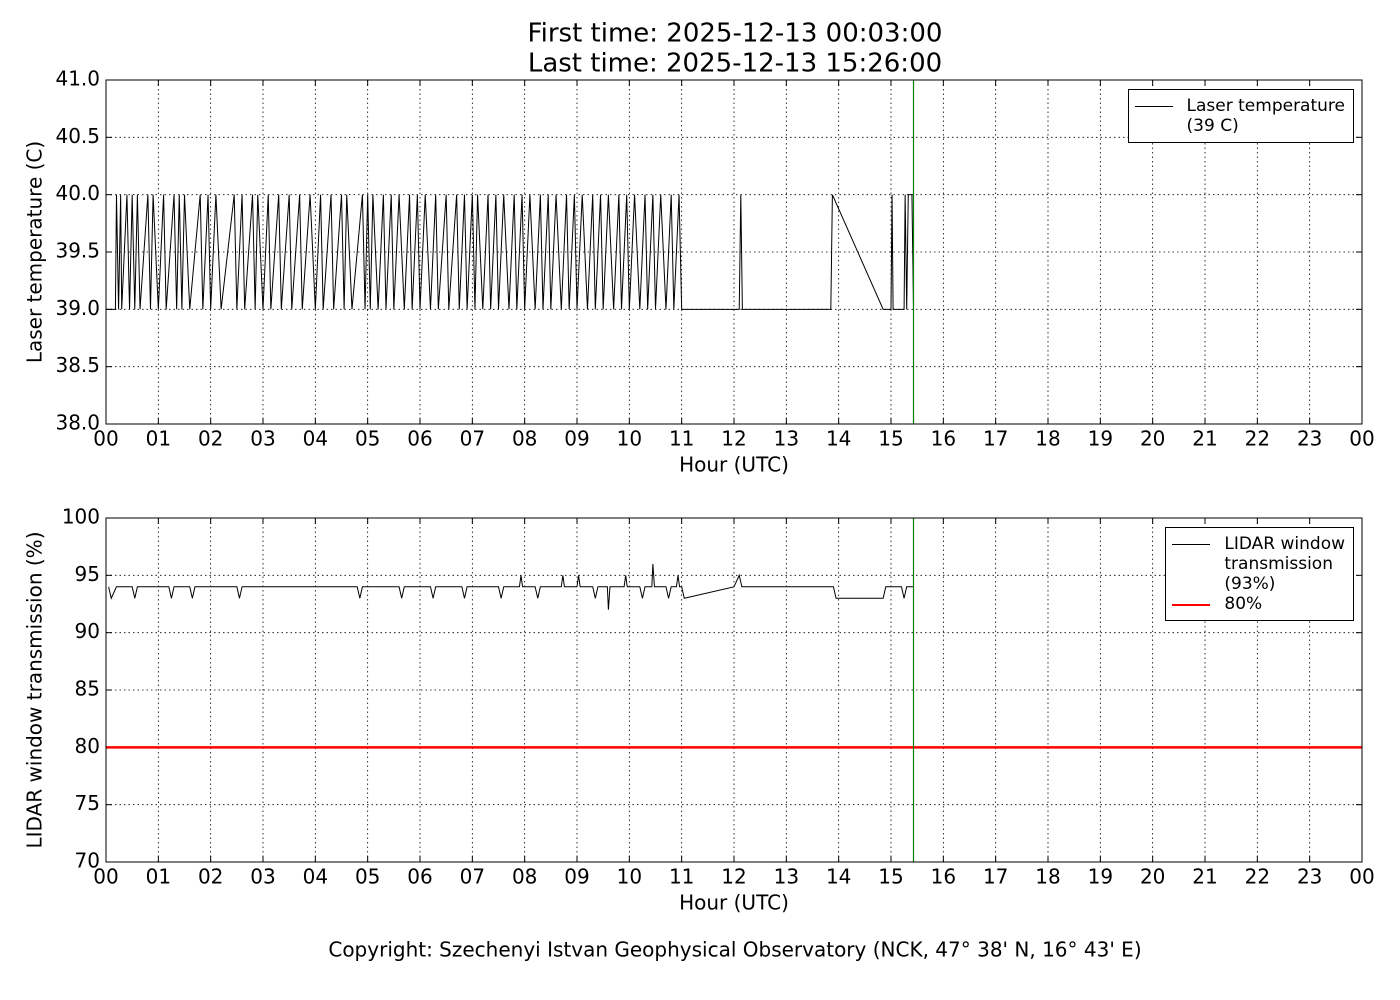  Describe the element at coordinates (77, 308) in the screenshot. I see `y-tick-label: 39.0` at that location.